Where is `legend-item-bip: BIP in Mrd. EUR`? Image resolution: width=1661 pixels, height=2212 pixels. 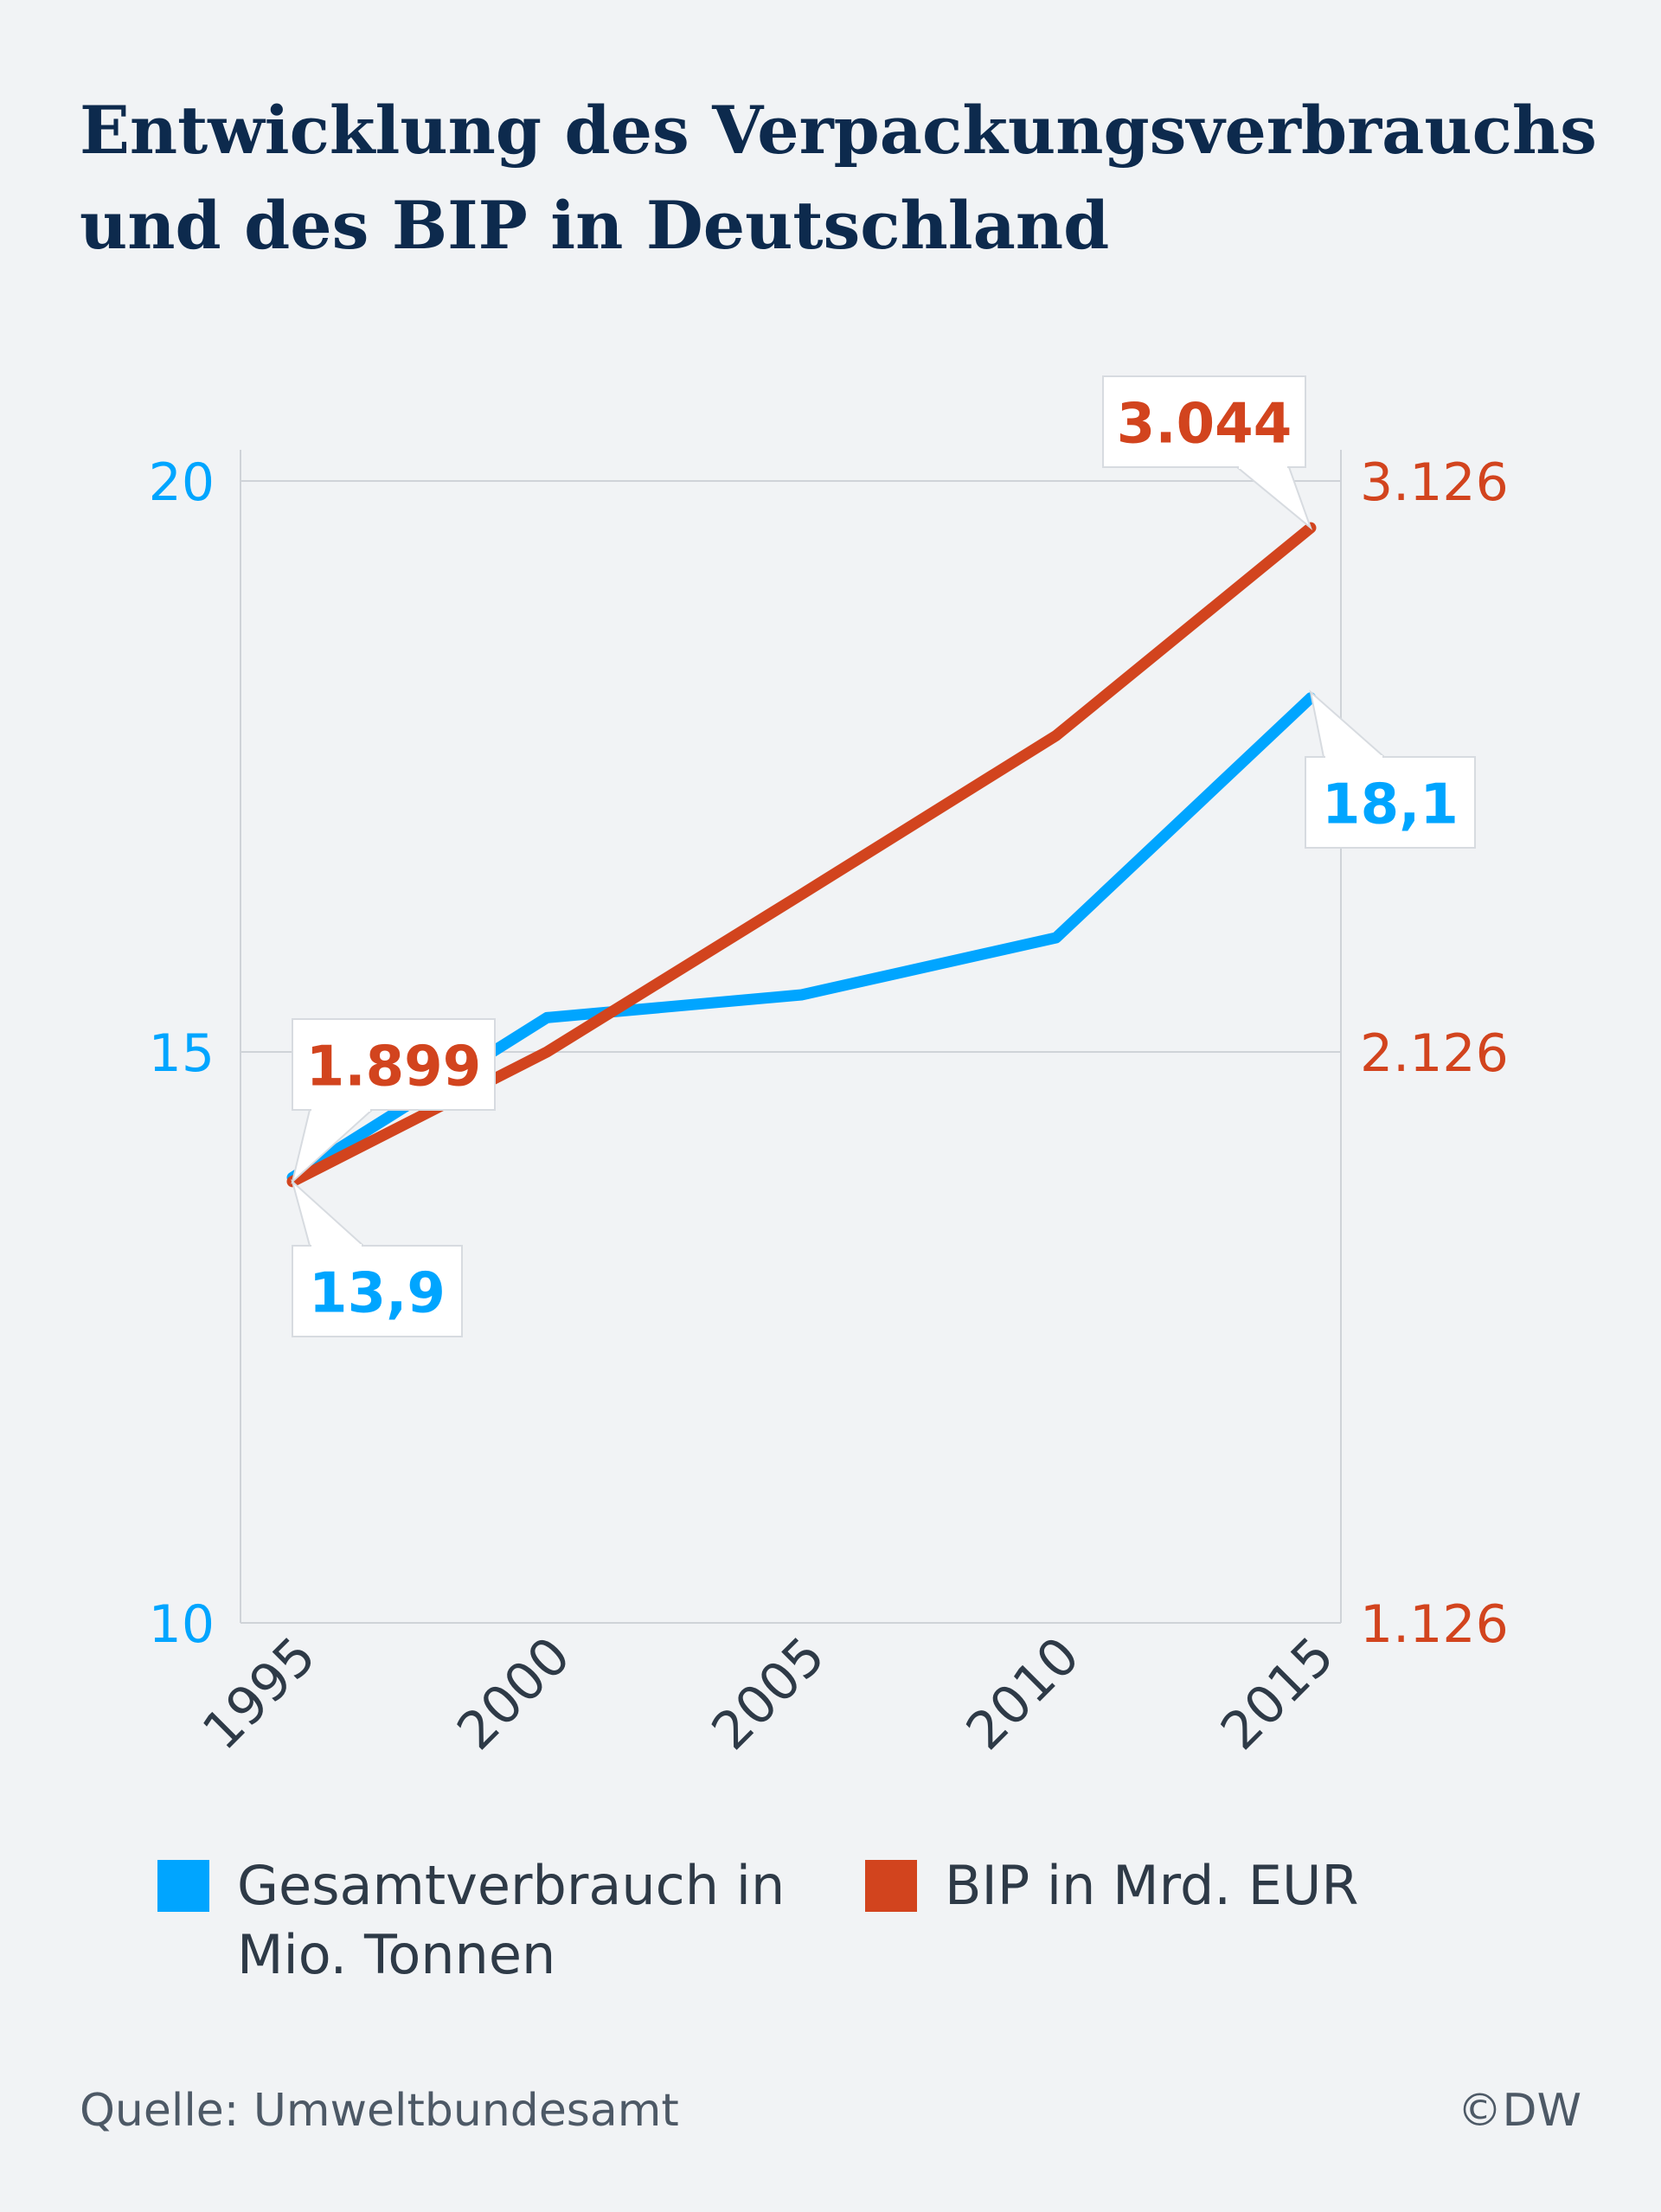 legend-item-bip: BIP in Mrd. EUR is located at coordinates (1211, 1885).